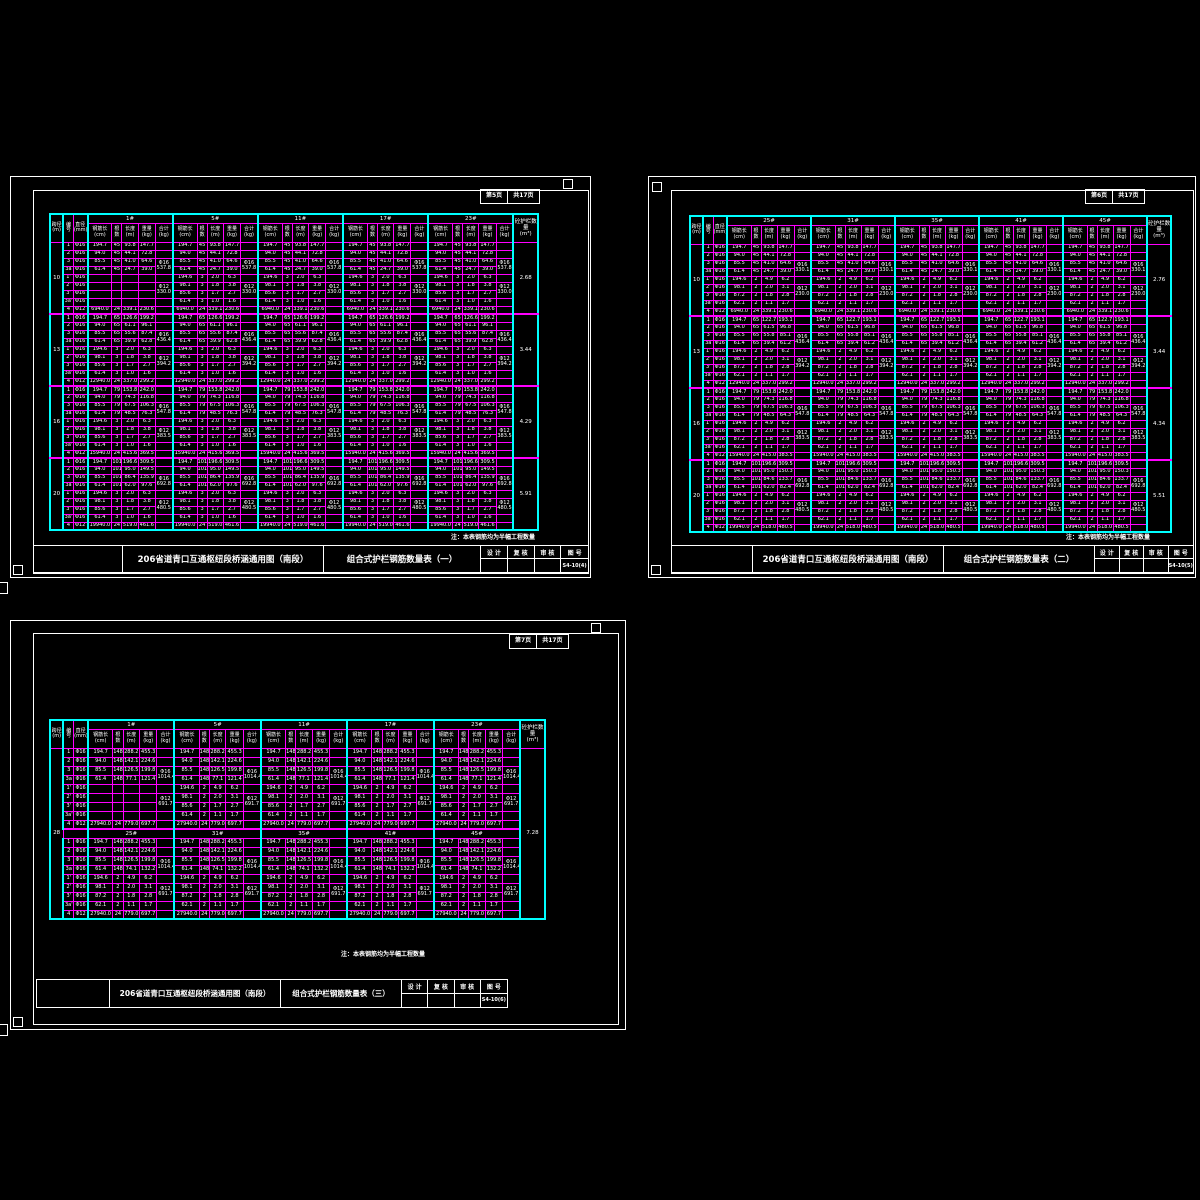 Image resolution: width=1200 pixels, height=1200 pixels. What do you see at coordinates (539, 641) in the screenshot?
I see `sheet3-page-box: 第7页 共17页` at bounding box center [539, 641].